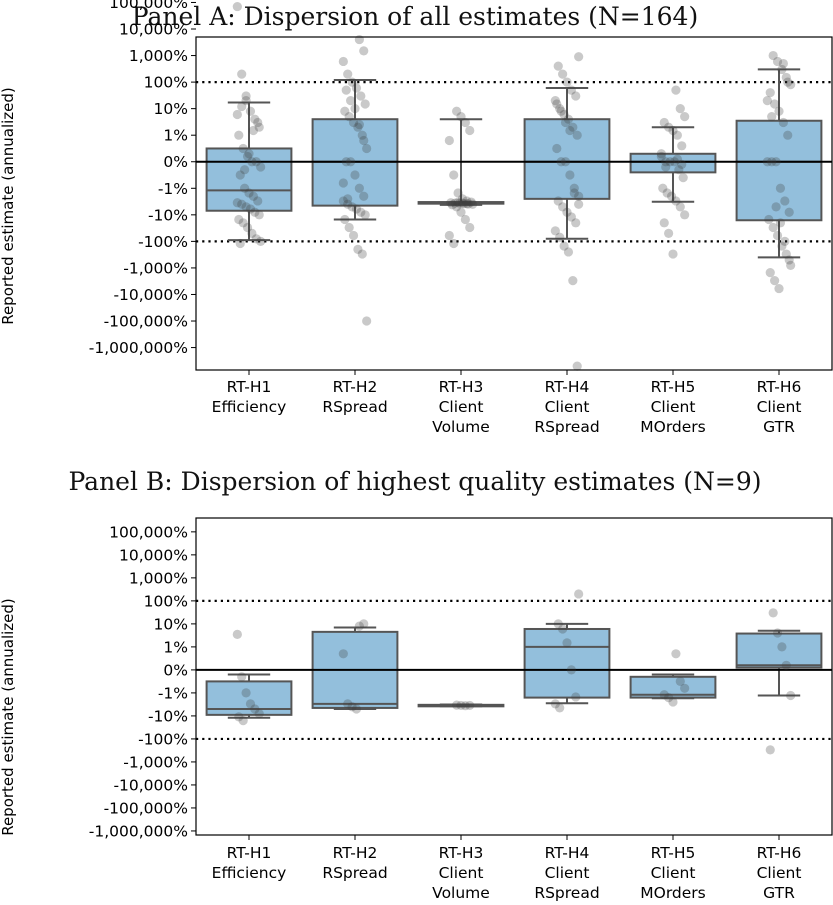 This screenshot has height=905, width=833. What do you see at coordinates (171, 624) in the screenshot?
I see `panel-b-ytick-label-4: 10%` at bounding box center [171, 624].